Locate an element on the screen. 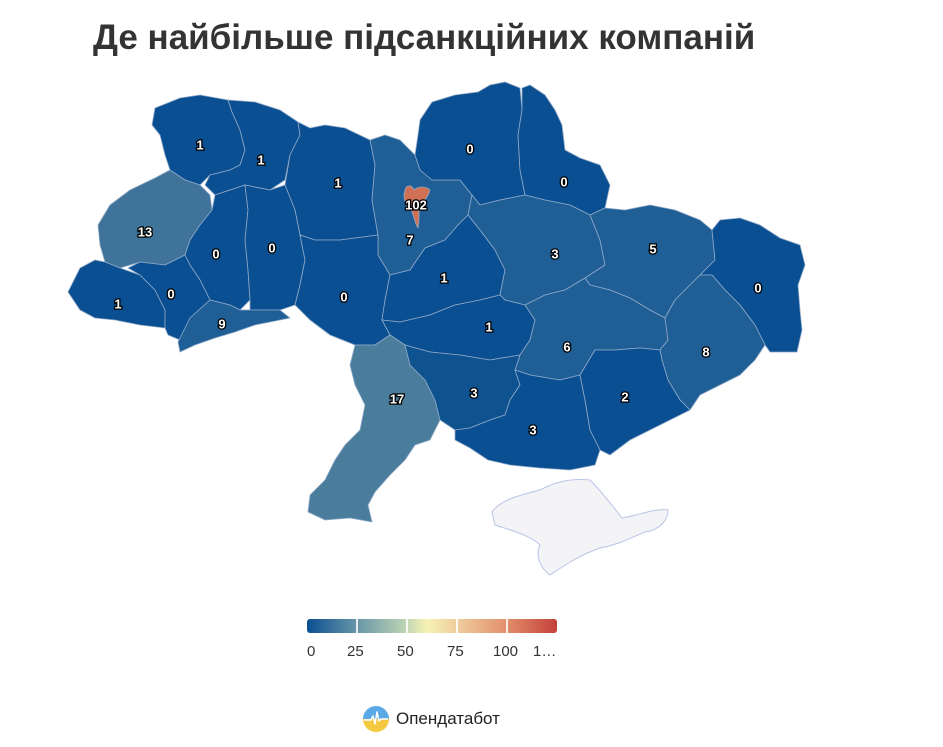 The image size is (943, 747). region-crimea is located at coordinates (580, 527).